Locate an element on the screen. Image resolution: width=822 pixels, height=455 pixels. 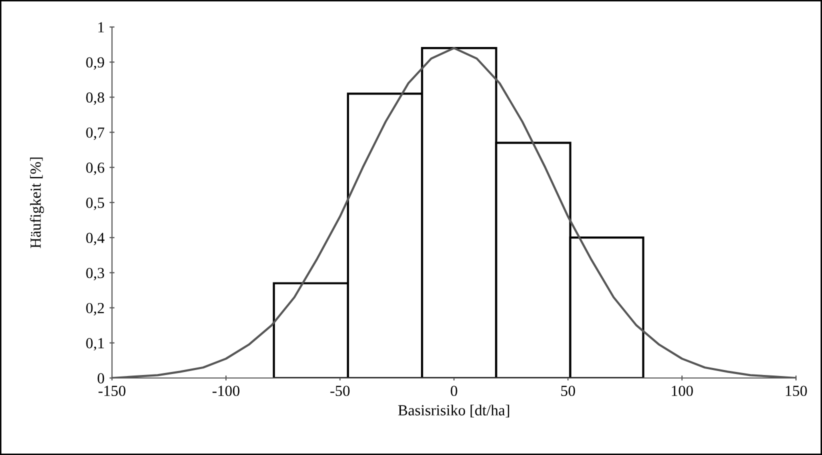
y-tick-label: 0,7 is located at coordinates (95, 133).